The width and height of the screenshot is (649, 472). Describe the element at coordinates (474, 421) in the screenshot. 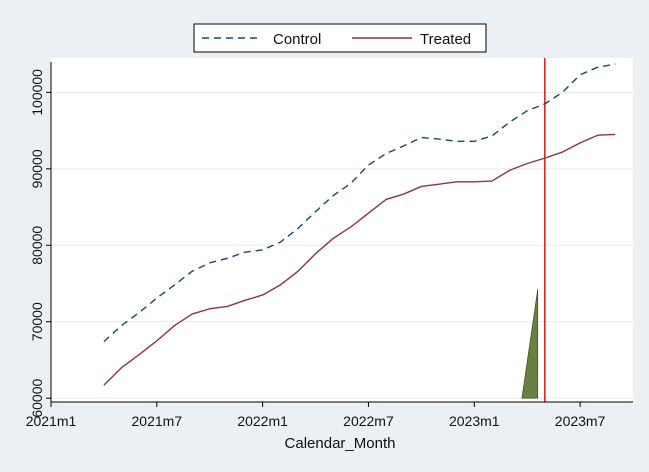

I see `x-tick-label-4: 2023m1` at that location.